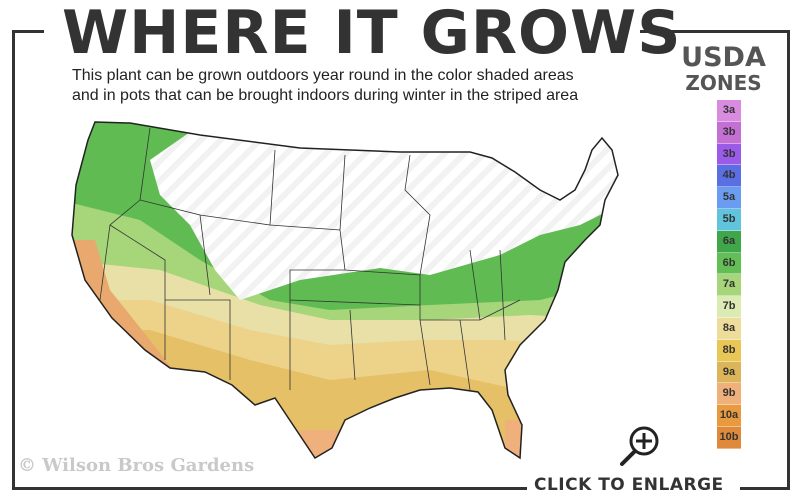 The height and width of the screenshot is (500, 800). I want to click on legend-title: USDA ZONES, so click(723, 68).